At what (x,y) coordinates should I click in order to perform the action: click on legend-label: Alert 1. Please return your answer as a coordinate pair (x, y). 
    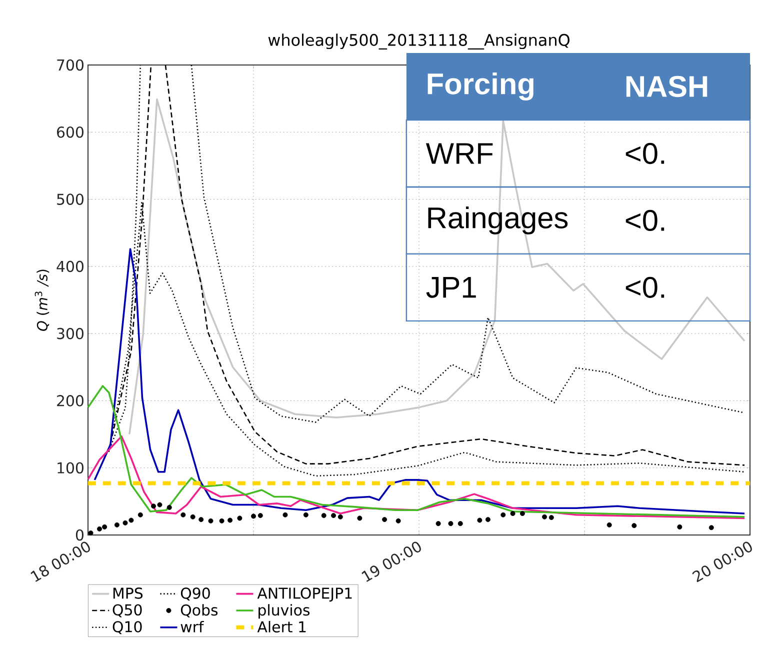
    Looking at the image, I should click on (281, 626).